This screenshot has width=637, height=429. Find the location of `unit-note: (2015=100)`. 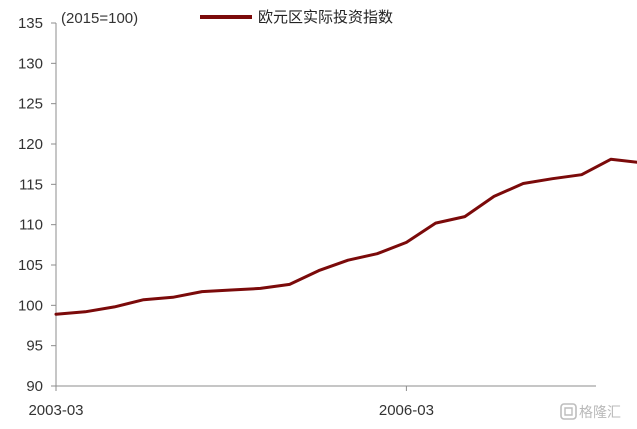

unit-note: (2015=100) is located at coordinates (99, 18).